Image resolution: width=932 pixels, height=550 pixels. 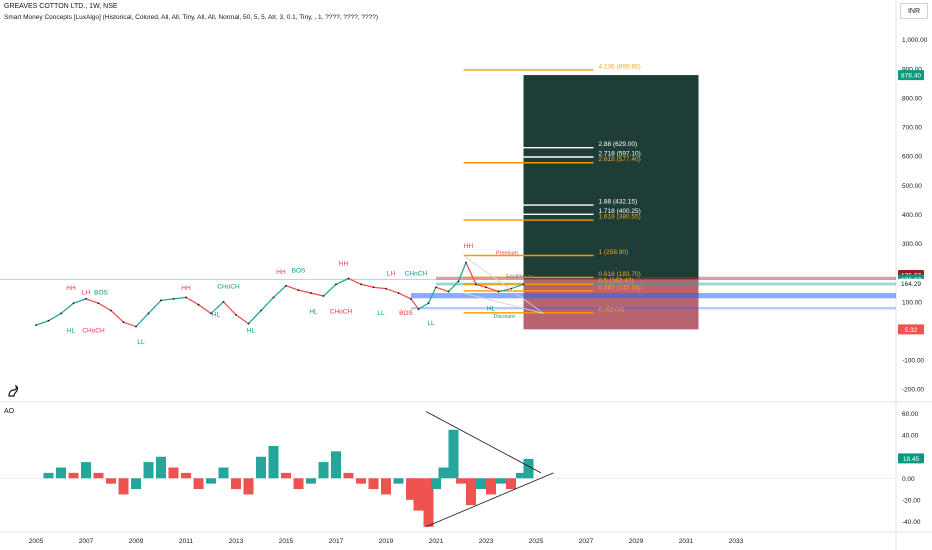 What do you see at coordinates (186, 541) in the screenshot?
I see `time-axis-tick: 2011` at bounding box center [186, 541].